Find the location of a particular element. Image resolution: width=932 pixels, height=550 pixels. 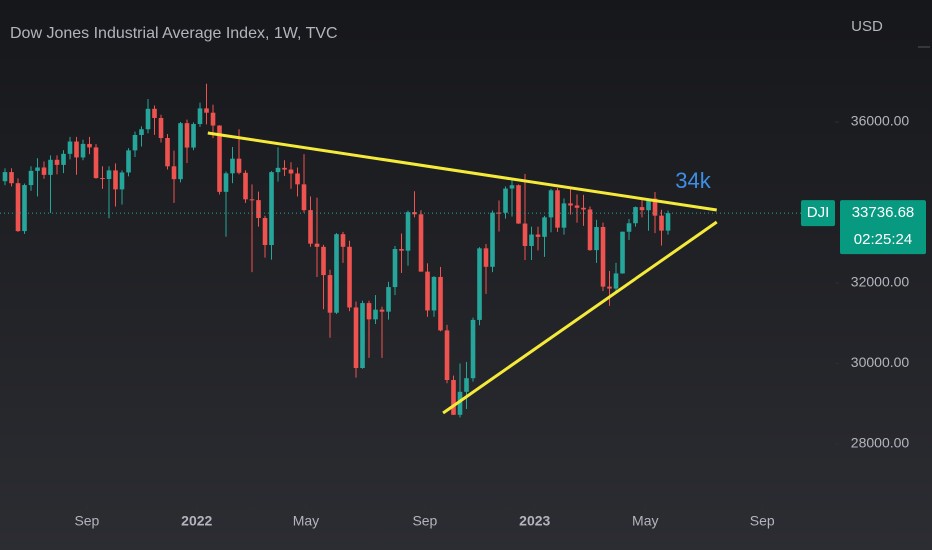

y-tick-label: 30000.00 is located at coordinates (880, 362).